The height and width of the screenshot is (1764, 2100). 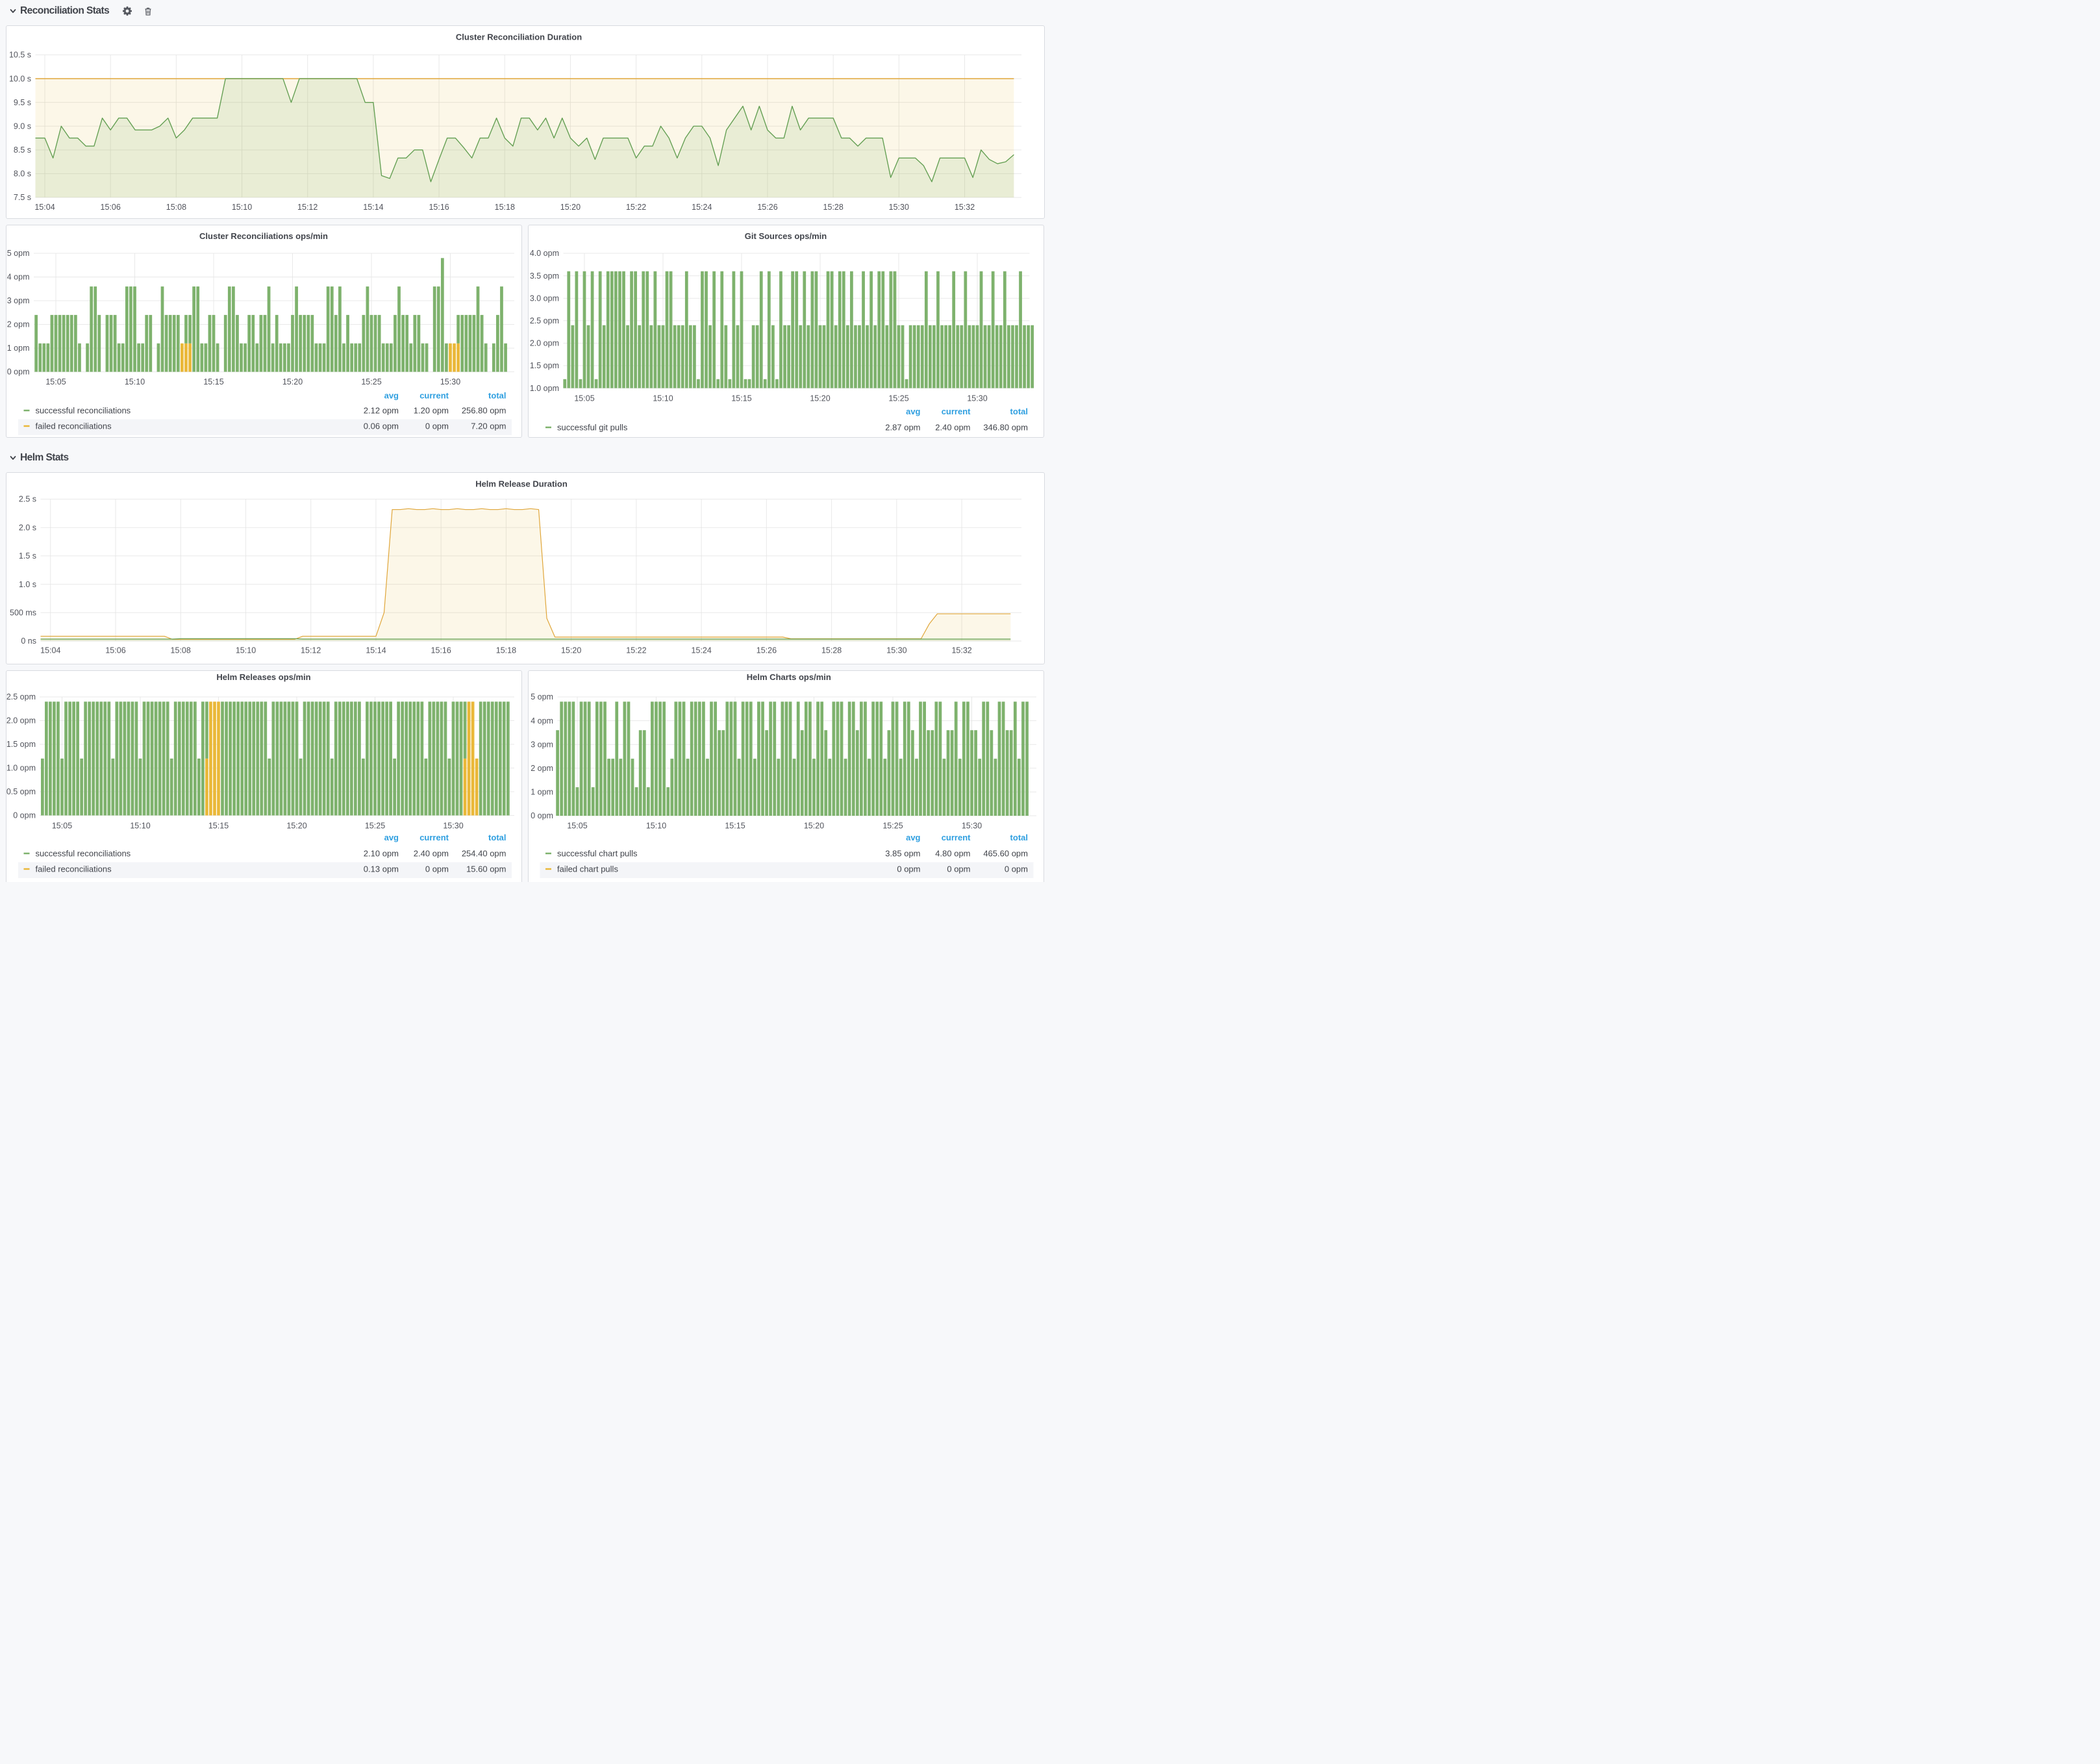 What do you see at coordinates (484, 854) in the screenshot?
I see `svg-text: 254.40 opm` at bounding box center [484, 854].